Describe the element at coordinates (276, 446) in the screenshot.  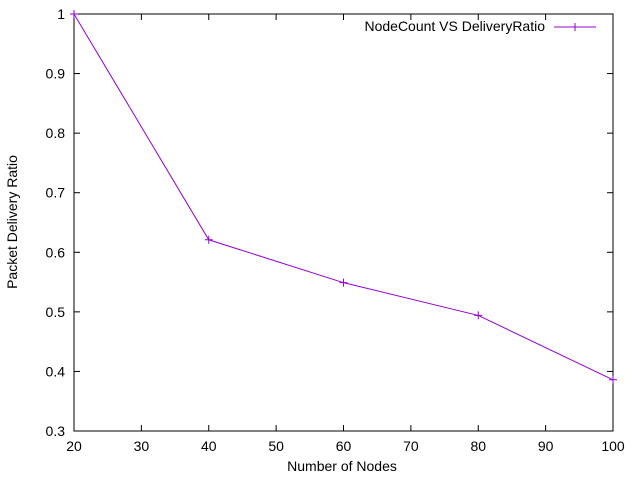
I see `x-tick-label: 50` at that location.